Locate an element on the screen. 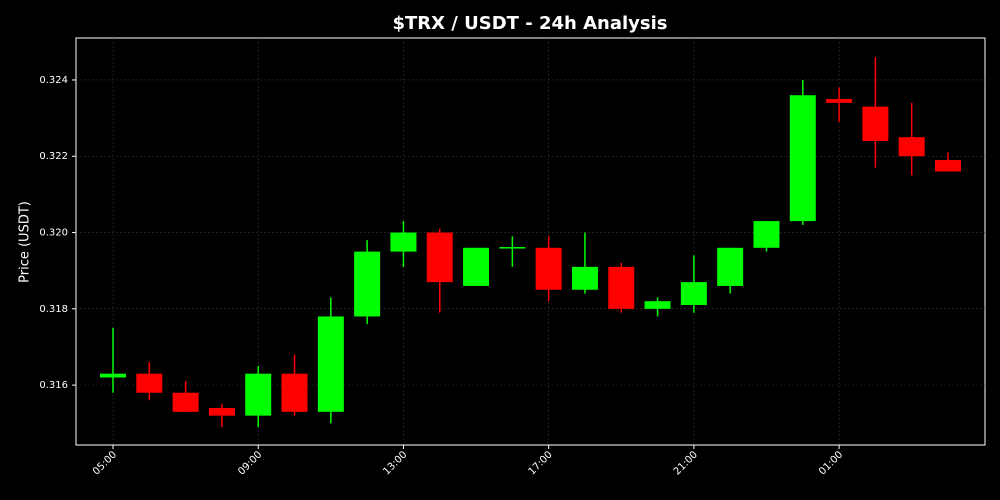 The height and width of the screenshot is (500, 1000). x-tick-label: 13:00 is located at coordinates (395, 463).